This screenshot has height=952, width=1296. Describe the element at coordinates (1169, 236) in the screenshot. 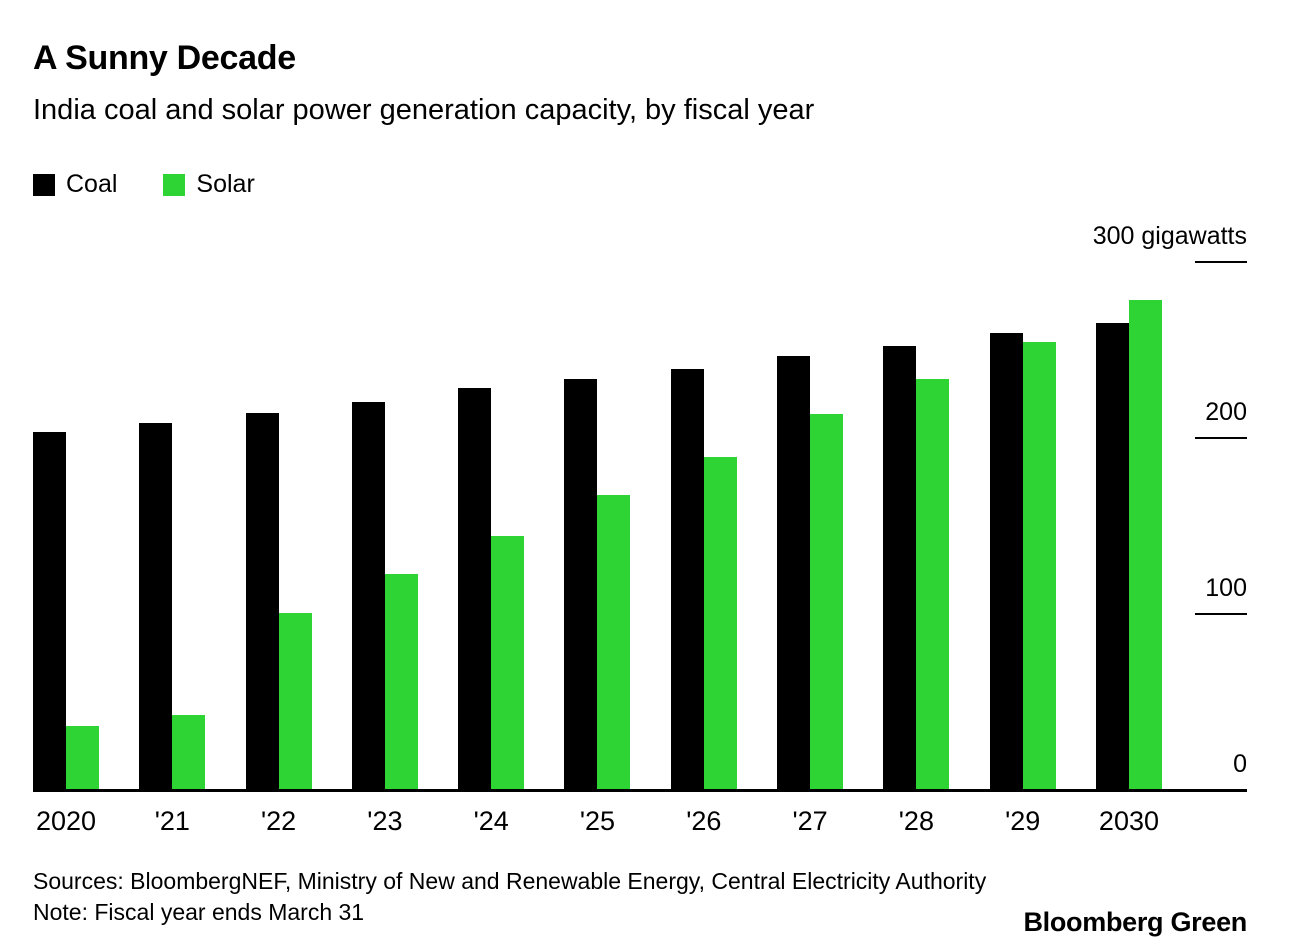

I see `y-tick-label: 300 gigawatts` at that location.